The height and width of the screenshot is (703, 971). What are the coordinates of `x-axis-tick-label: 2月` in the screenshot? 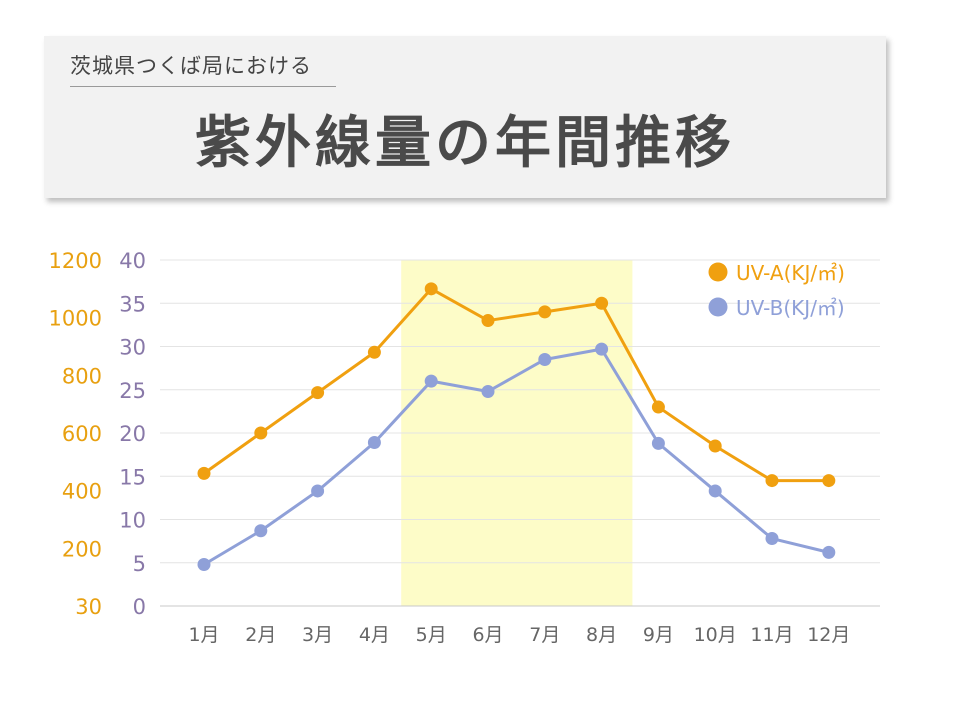 It's located at (260, 635).